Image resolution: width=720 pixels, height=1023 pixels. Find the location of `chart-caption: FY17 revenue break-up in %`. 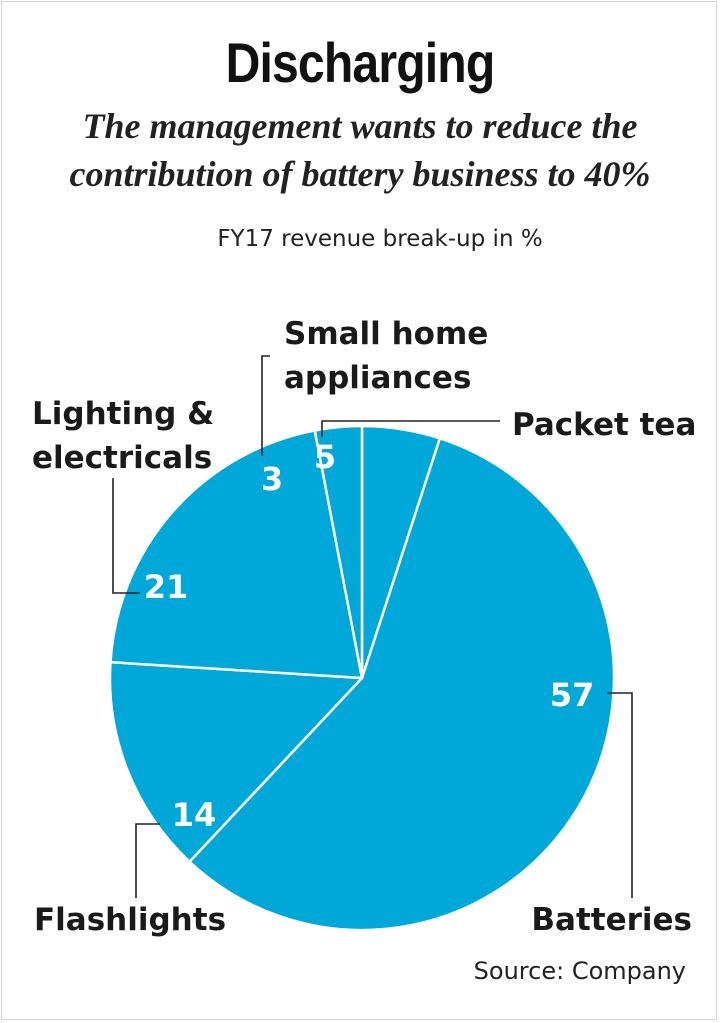

chart-caption: FY17 revenue break-up in % is located at coordinates (380, 239).